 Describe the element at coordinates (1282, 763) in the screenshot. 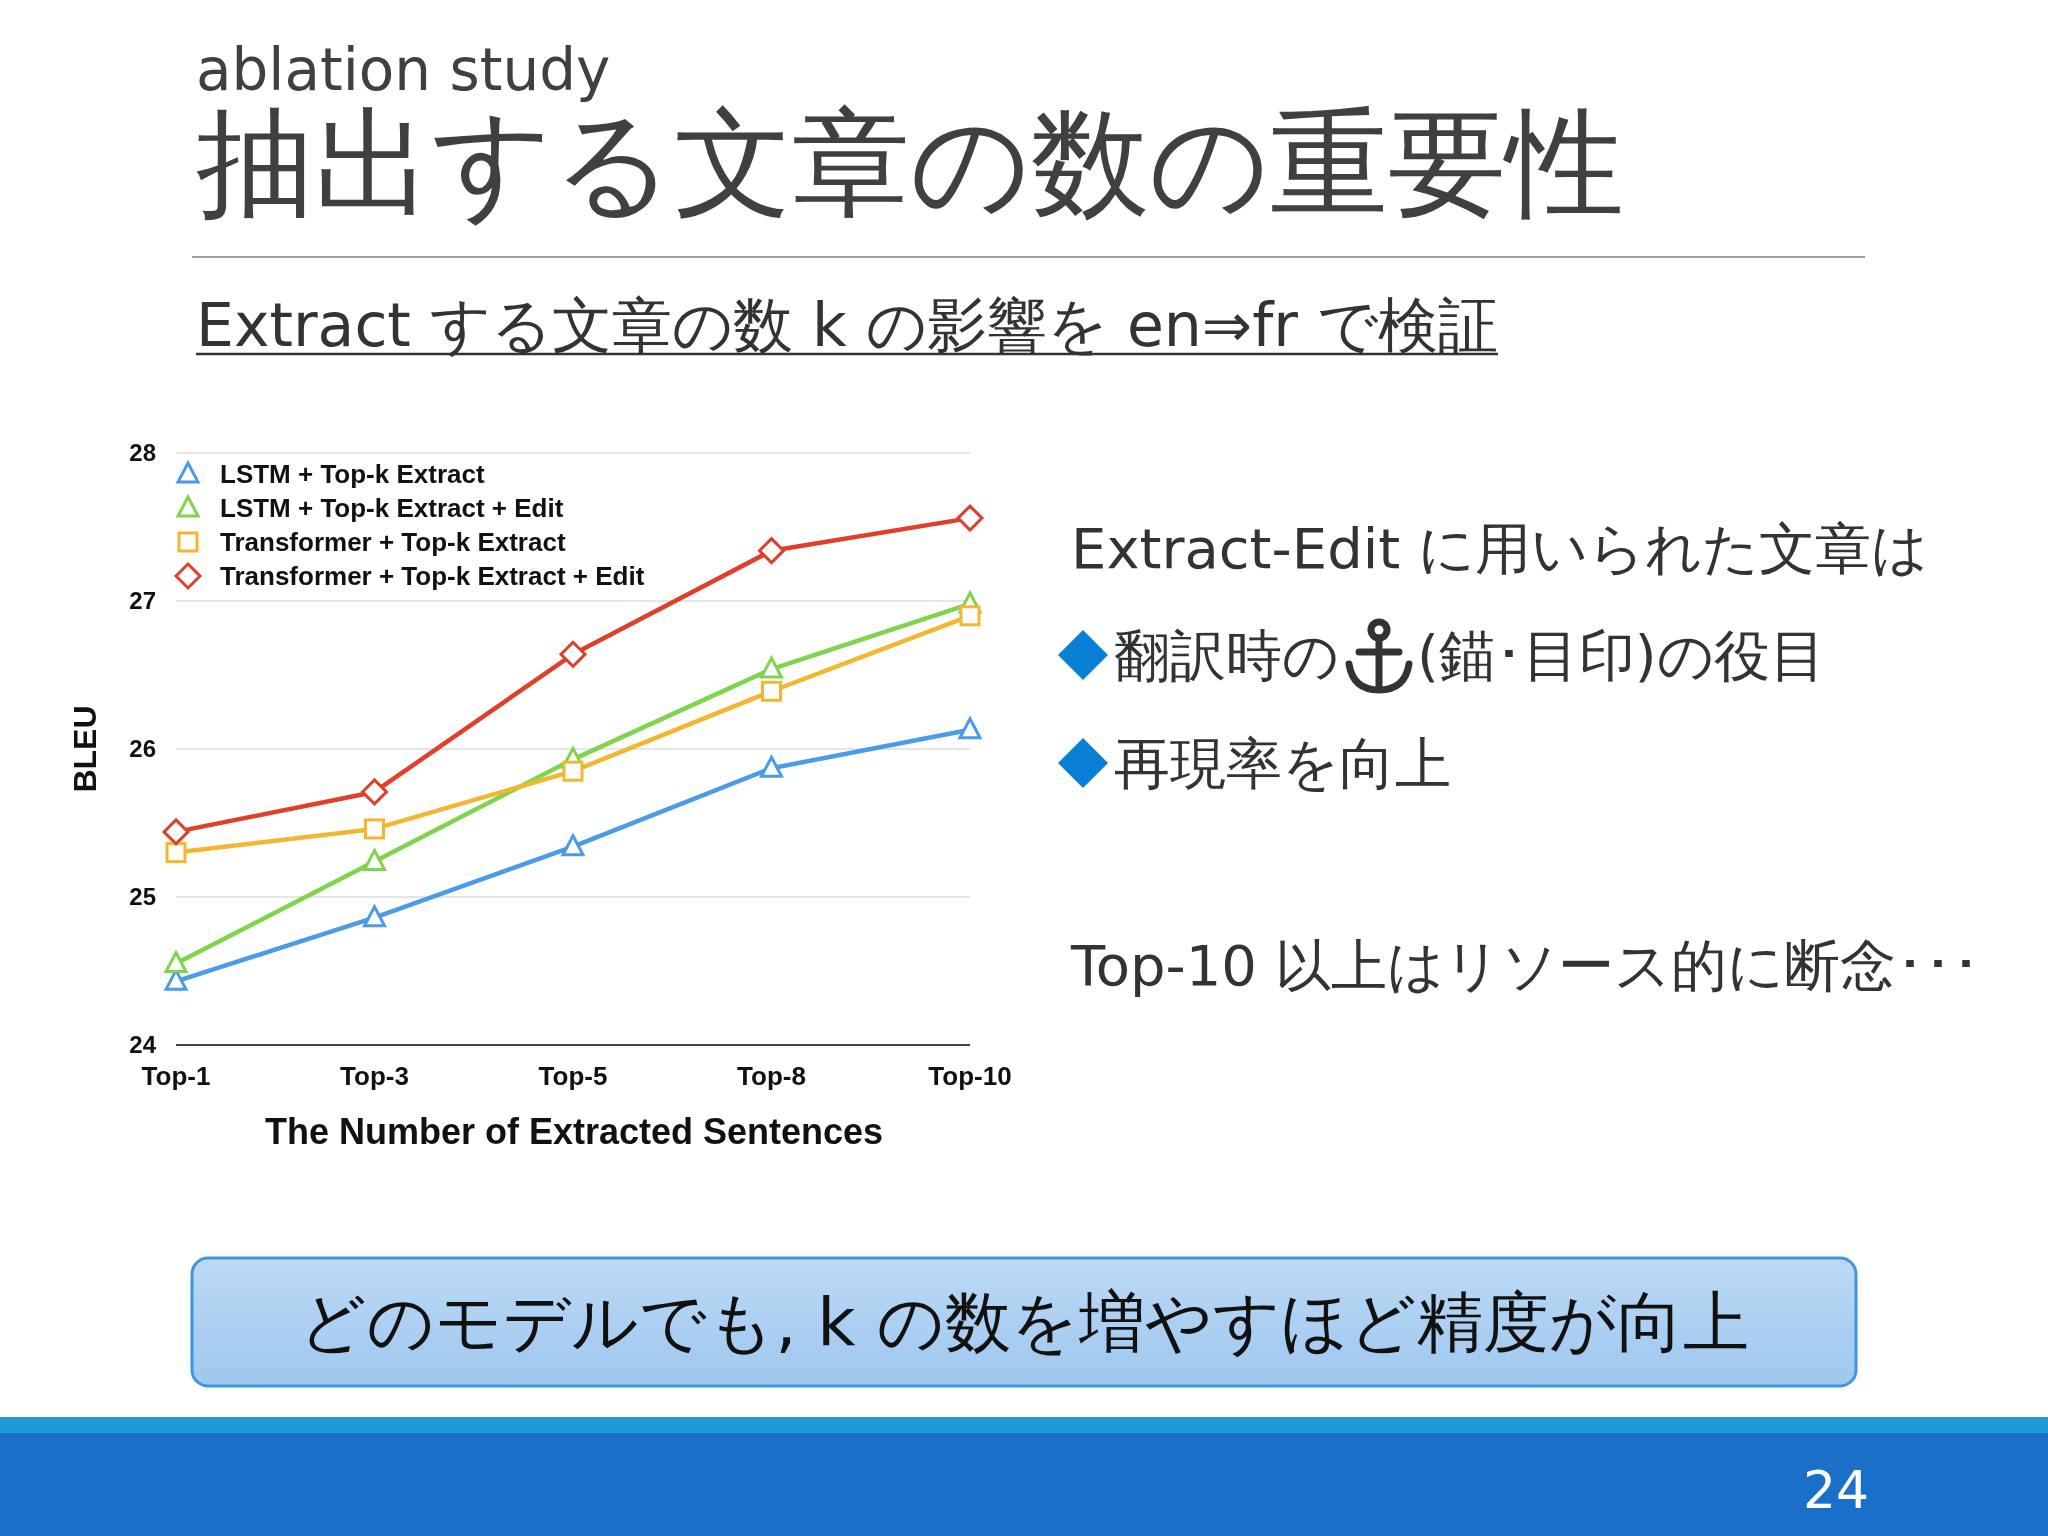

I see `text: 再現率を向上` at that location.